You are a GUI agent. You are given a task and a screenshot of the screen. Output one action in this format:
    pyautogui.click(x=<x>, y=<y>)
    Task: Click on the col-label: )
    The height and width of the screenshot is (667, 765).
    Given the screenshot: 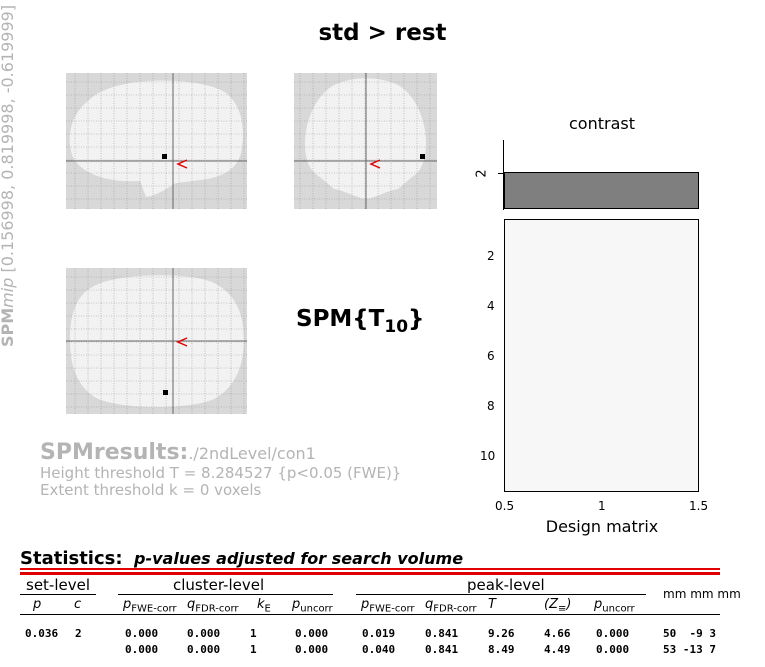 What is the action you would take?
    pyautogui.click(x=569, y=604)
    